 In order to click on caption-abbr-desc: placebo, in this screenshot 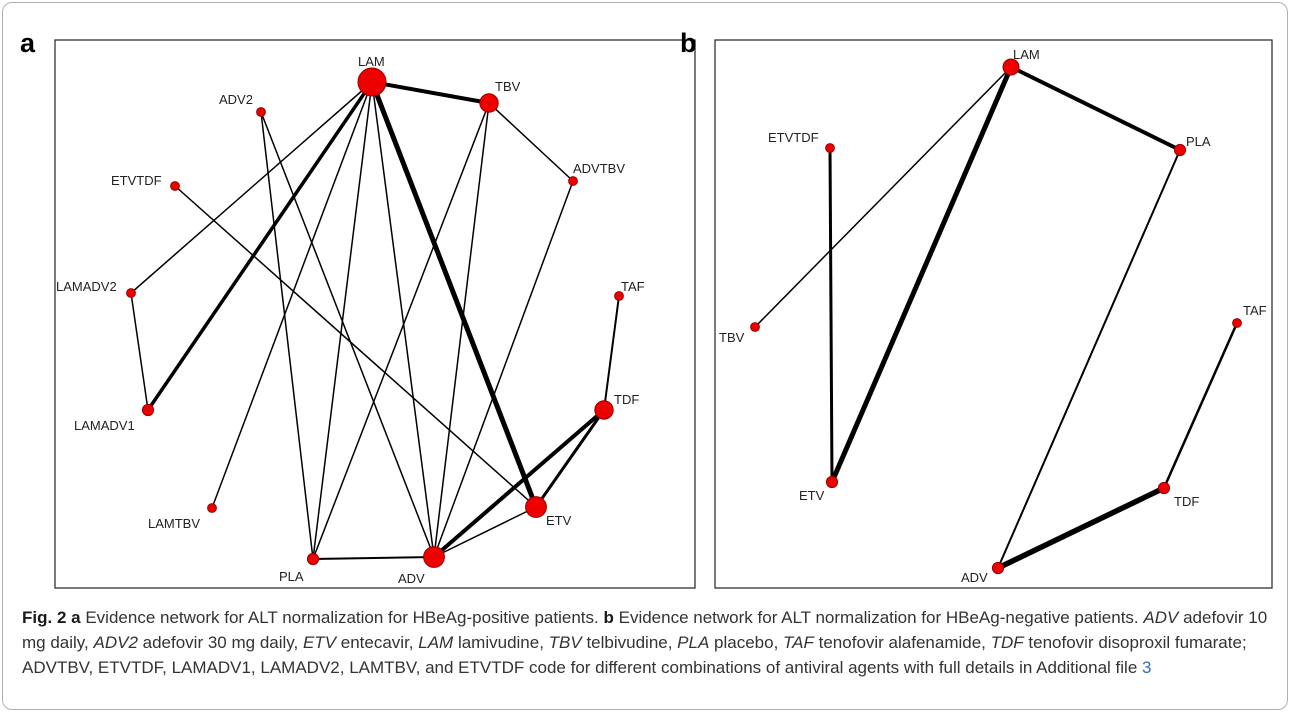, I will do `click(746, 642)`.